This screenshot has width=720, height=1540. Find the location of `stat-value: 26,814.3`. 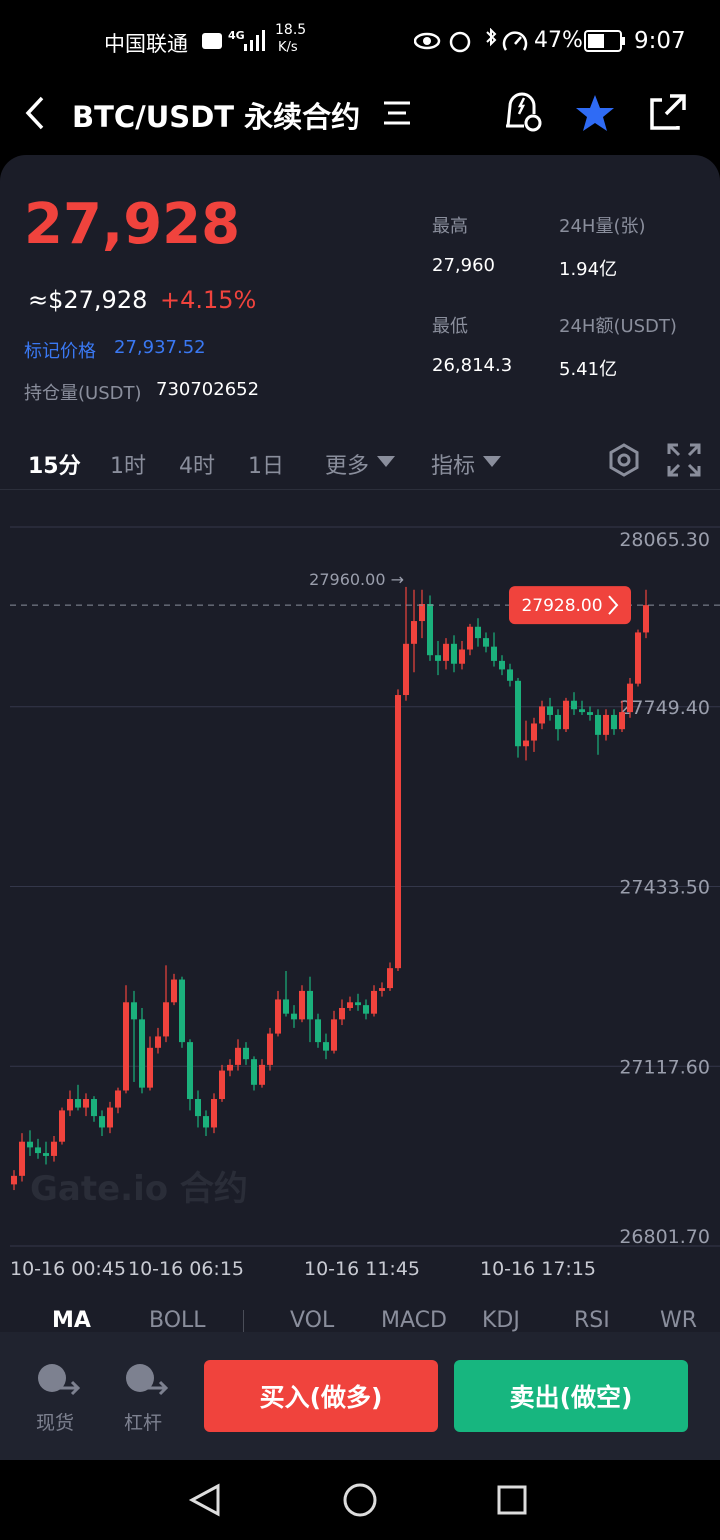

stat-value: 26,814.3 is located at coordinates (472, 365).